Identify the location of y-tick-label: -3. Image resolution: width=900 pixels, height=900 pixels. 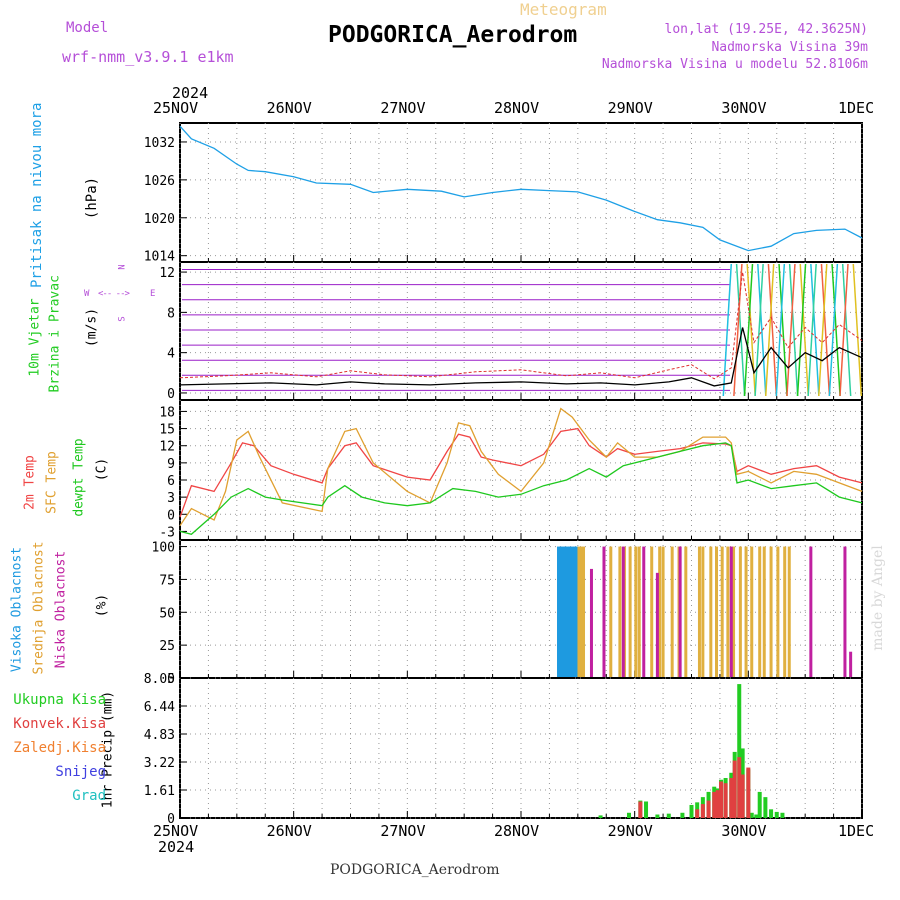
(167, 532).